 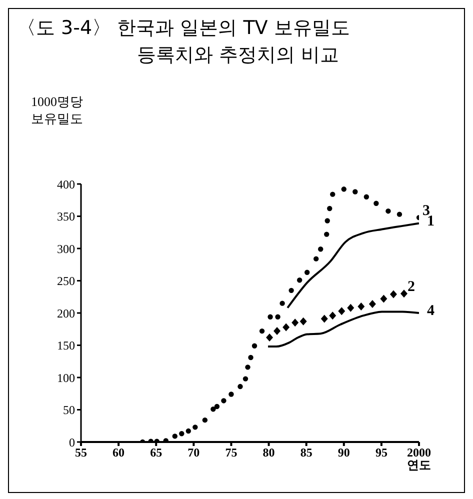 I want to click on series-label: 4, so click(x=431, y=311).